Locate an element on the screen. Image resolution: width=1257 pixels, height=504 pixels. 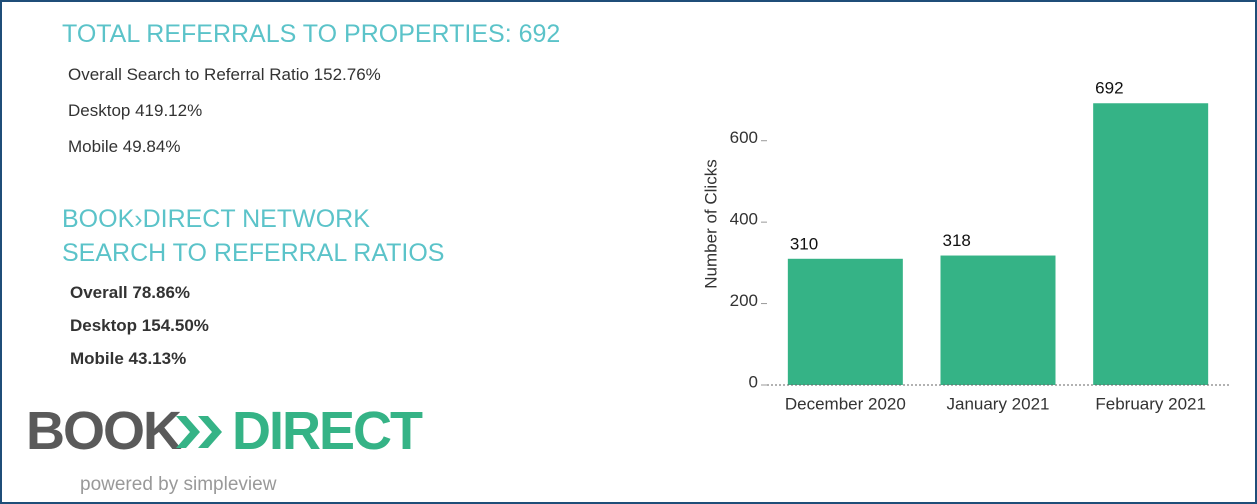
y-tick-label: 0 is located at coordinates (753, 381).